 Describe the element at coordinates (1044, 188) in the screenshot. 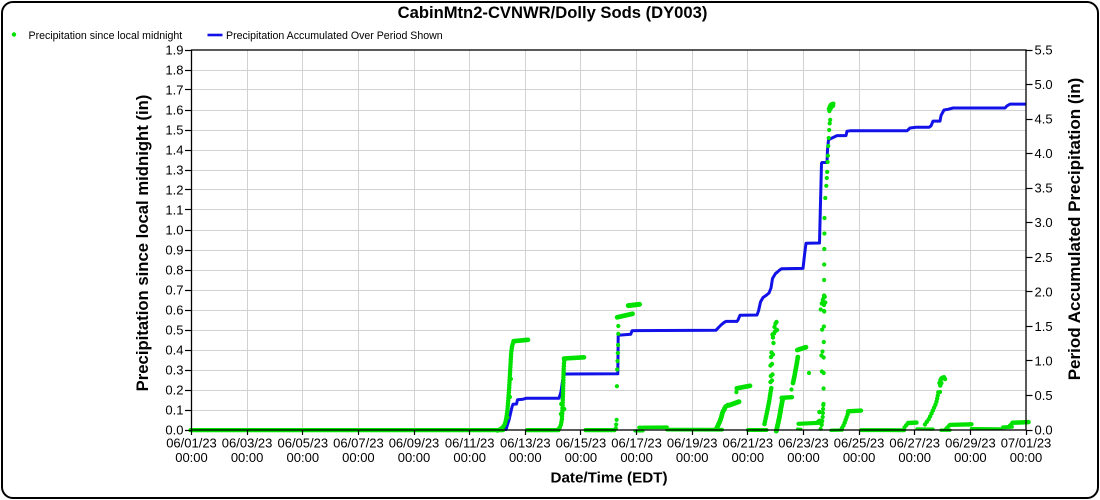

I see `svg-text: 3.5` at that location.